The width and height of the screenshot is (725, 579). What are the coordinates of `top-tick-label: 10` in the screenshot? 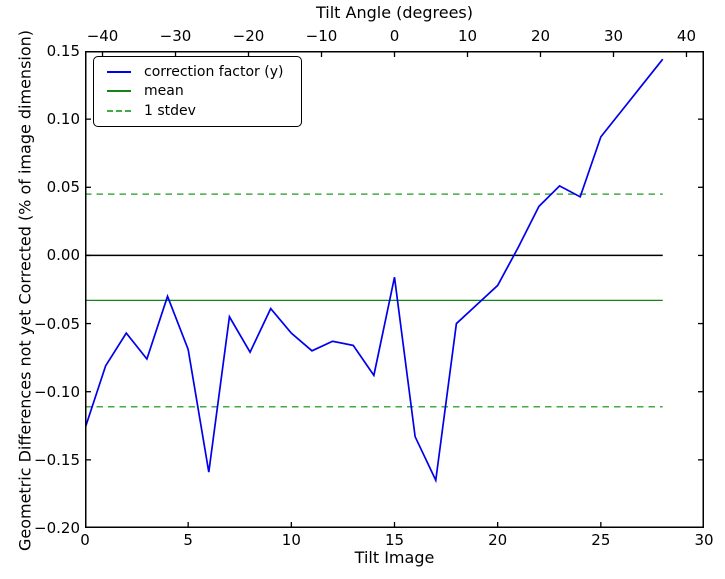 It's located at (467, 36).